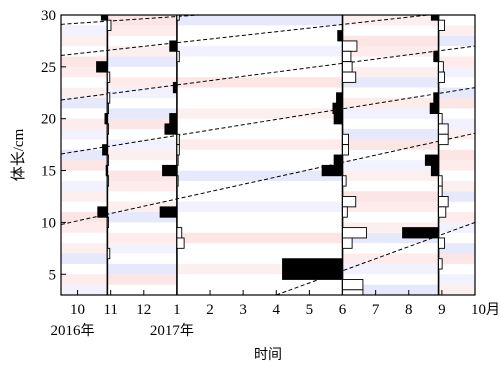 The image size is (501, 372). I want to click on x-tick-label: 12, so click(143, 310).